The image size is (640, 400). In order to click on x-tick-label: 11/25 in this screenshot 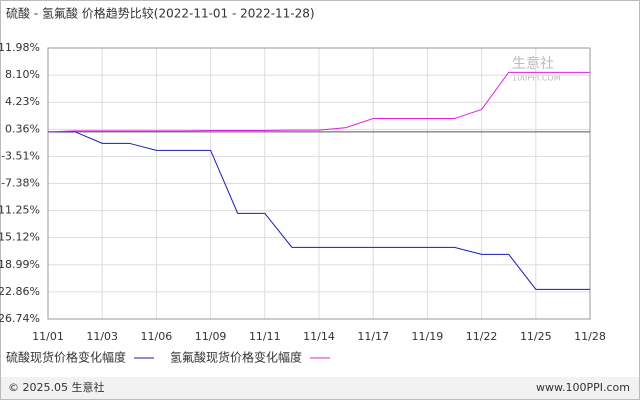, I will do `click(536, 336)`.